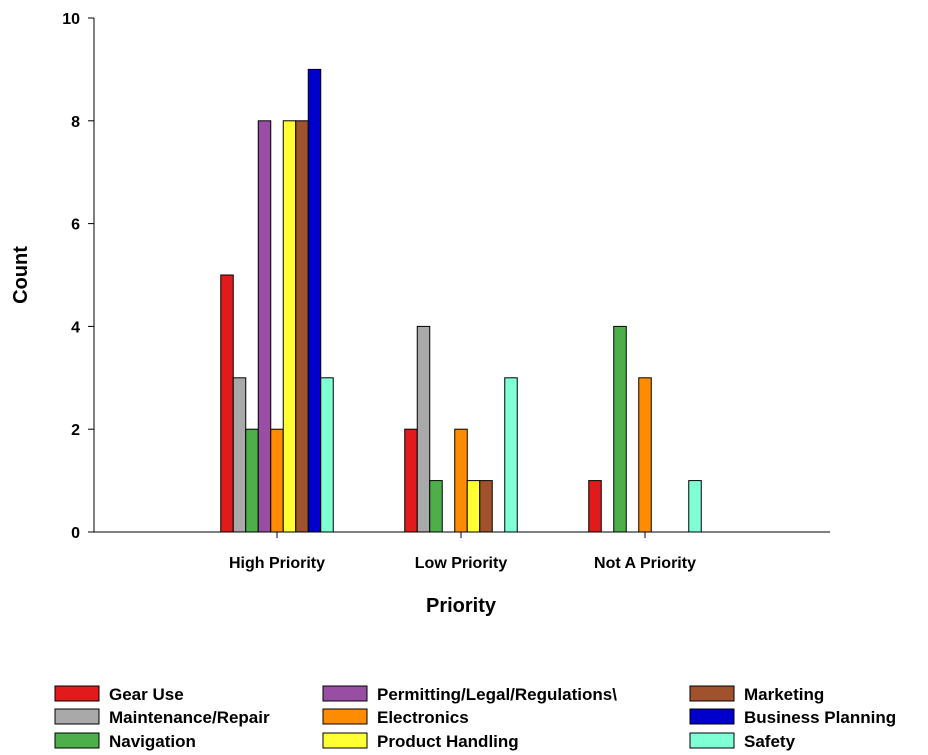 Image resolution: width=928 pixels, height=755 pixels. I want to click on legend-label: Maintenance/Repair, so click(189, 717).